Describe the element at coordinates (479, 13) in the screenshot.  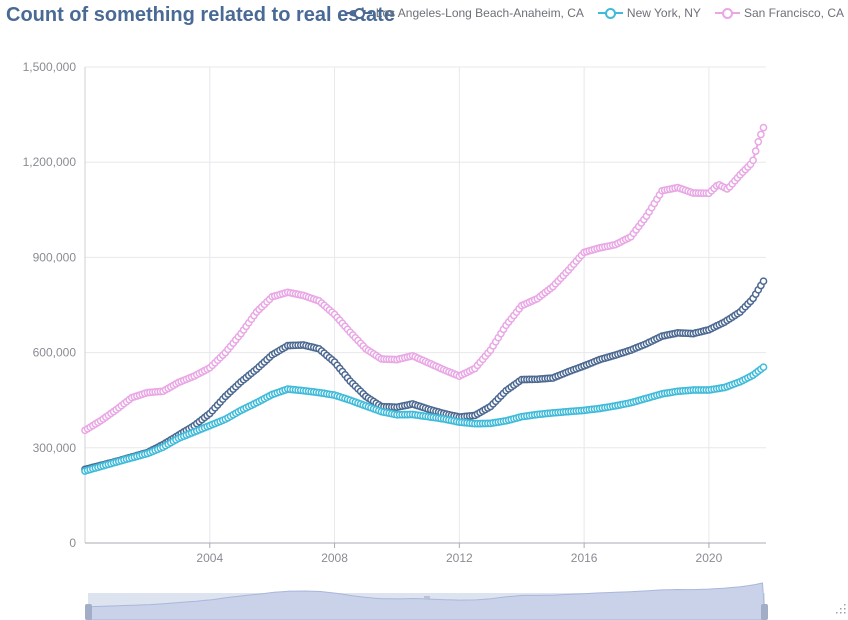
I see `legend-label: Los Angeles-Long Beach-Anaheim, CA` at that location.